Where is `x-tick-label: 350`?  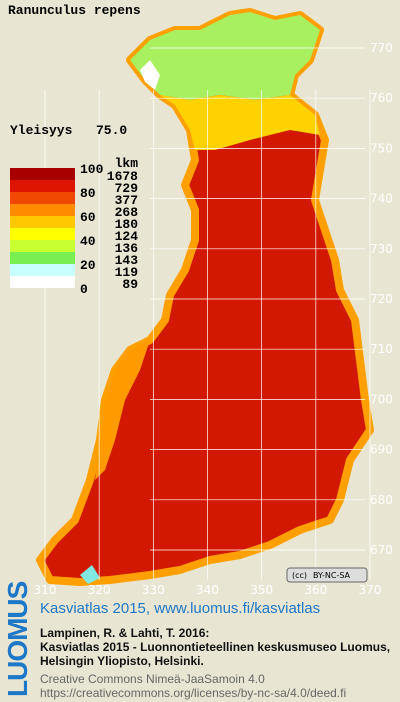 x-tick-label: 350 is located at coordinates (261, 590).